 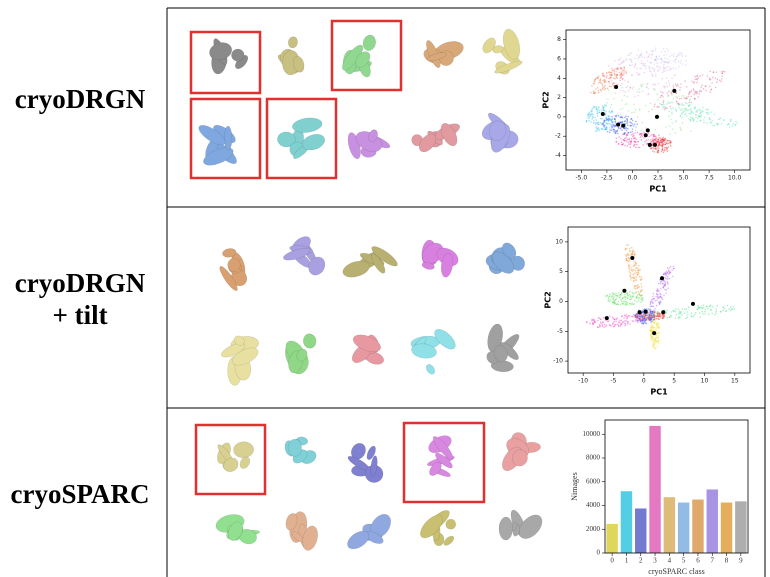 What do you see at coordinates (676, 486) in the screenshot?
I see `axes-frame` at bounding box center [676, 486].